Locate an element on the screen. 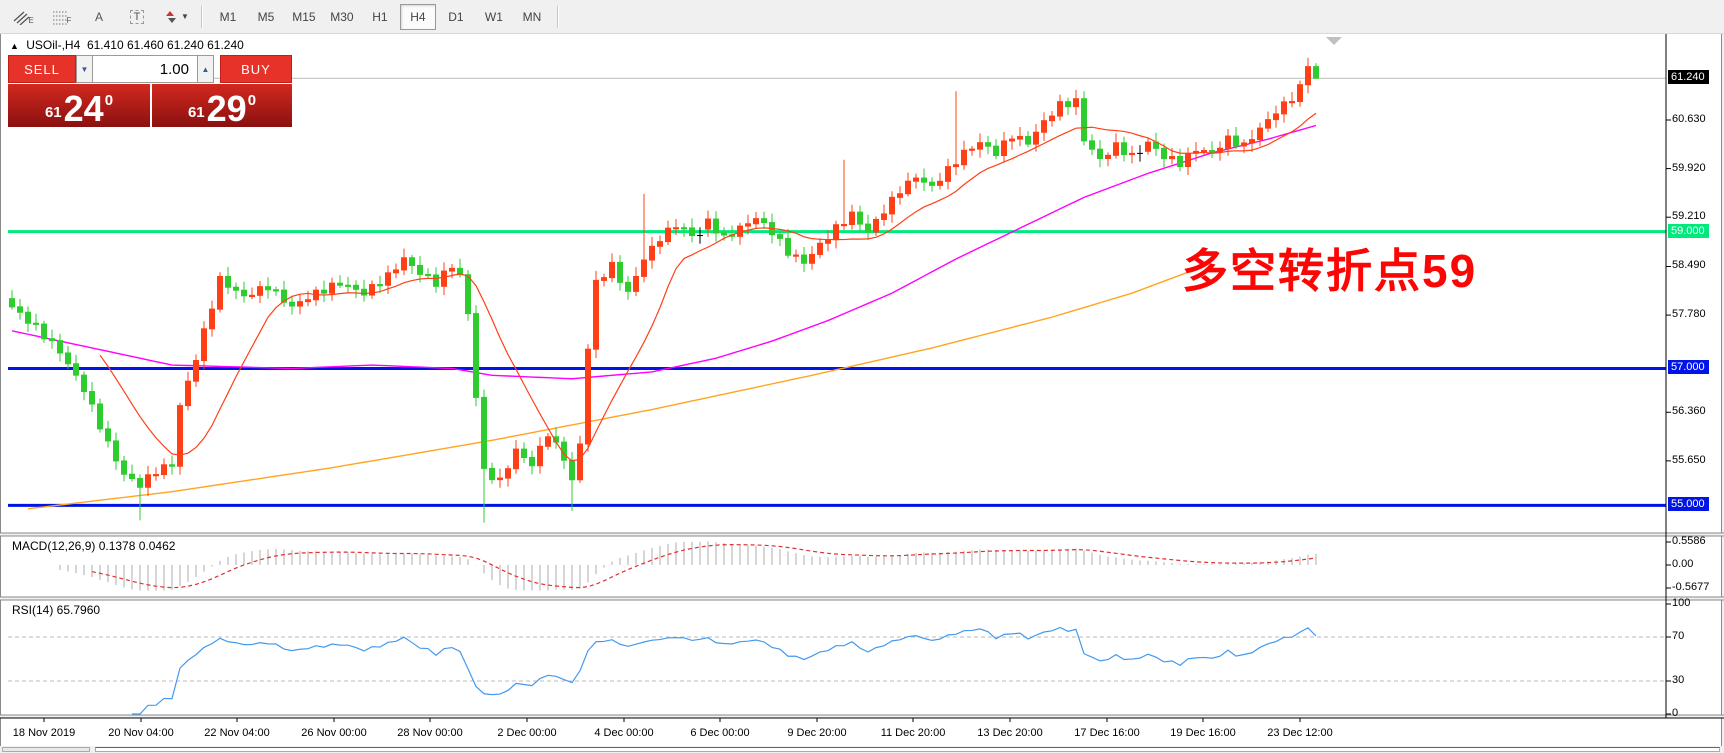  timeframe-button-MN: MN is located at coordinates (532, 16).